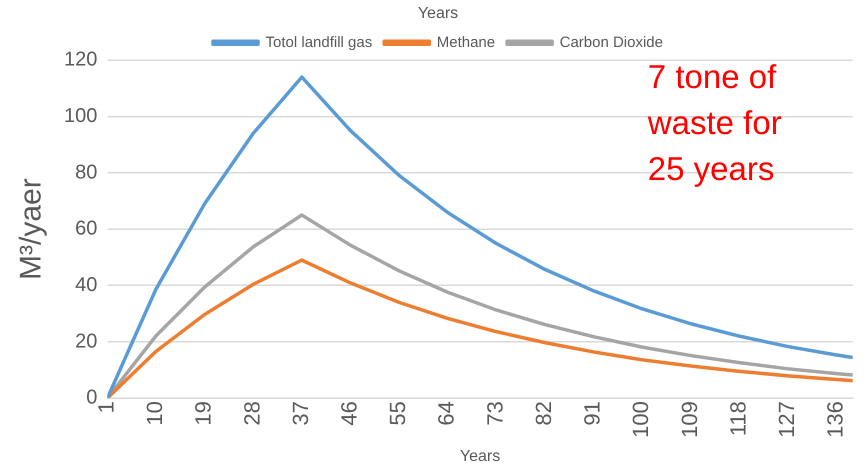 The width and height of the screenshot is (866, 470). I want to click on x-tick-label: 55, so click(397, 413).